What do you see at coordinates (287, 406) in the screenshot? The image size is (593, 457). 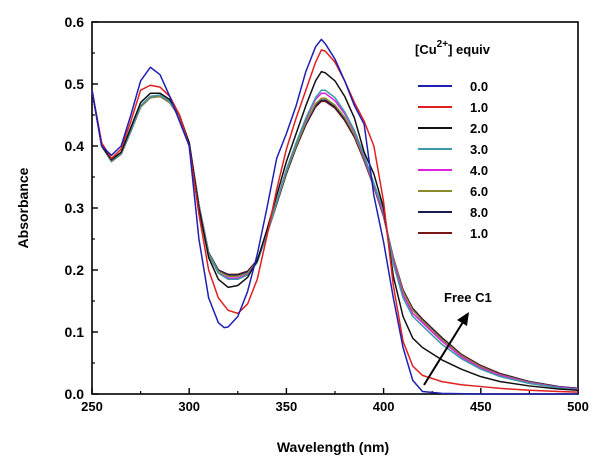 I see `x-tick-label: 350` at bounding box center [287, 406].